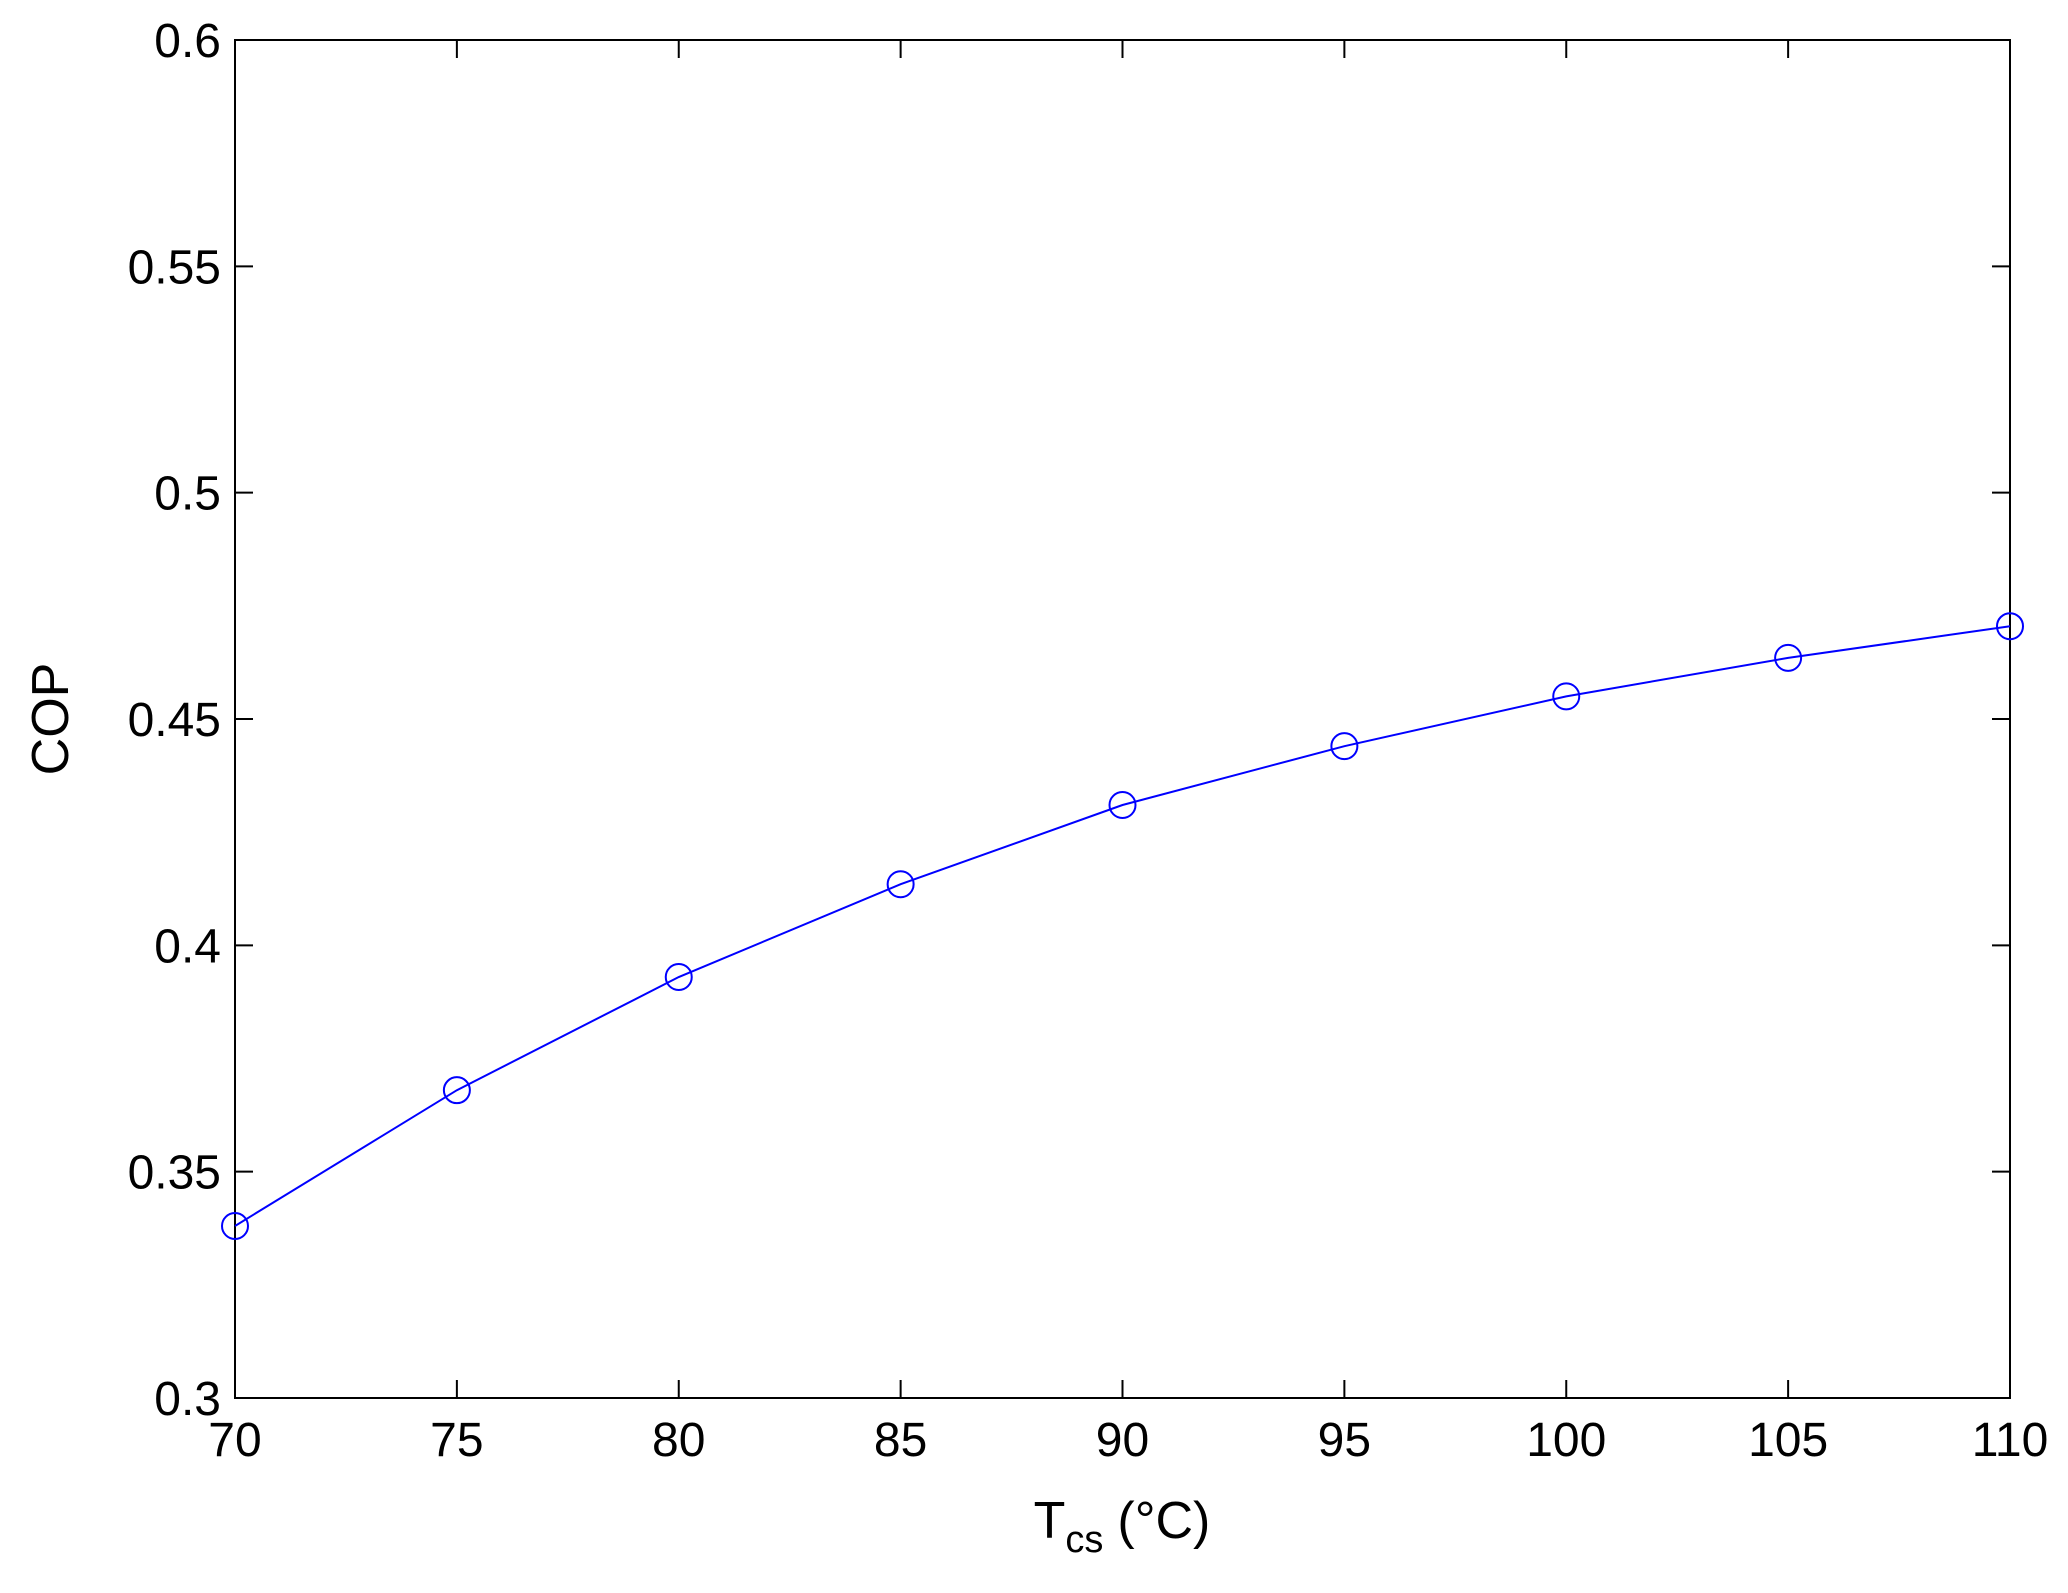  Describe the element at coordinates (1163, 1521) in the screenshot. I see `x-axis-label-unit: (°C)` at that location.